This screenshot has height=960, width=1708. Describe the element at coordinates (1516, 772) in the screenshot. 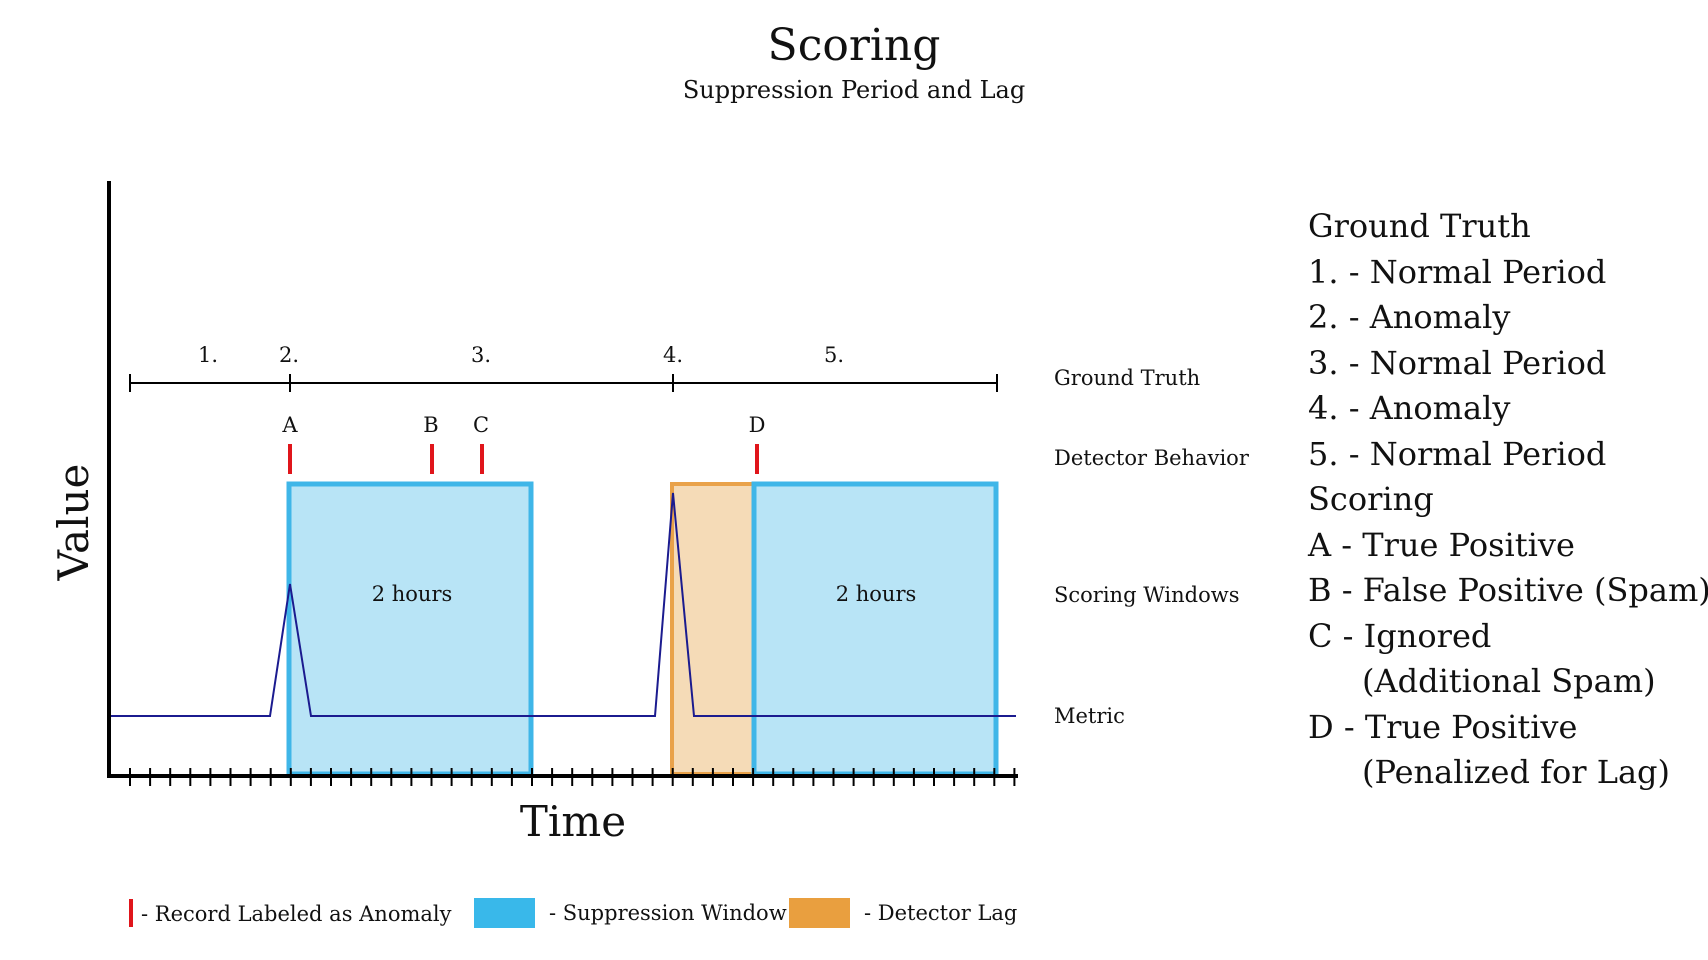

I see `key-scoring-d-note: (Penalized for Lag)` at that location.